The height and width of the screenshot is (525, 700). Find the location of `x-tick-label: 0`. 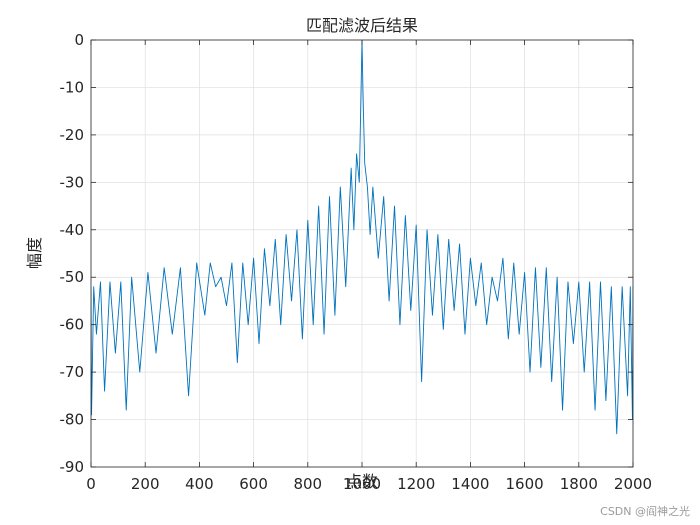

x-tick-label: 0 is located at coordinates (91, 484).